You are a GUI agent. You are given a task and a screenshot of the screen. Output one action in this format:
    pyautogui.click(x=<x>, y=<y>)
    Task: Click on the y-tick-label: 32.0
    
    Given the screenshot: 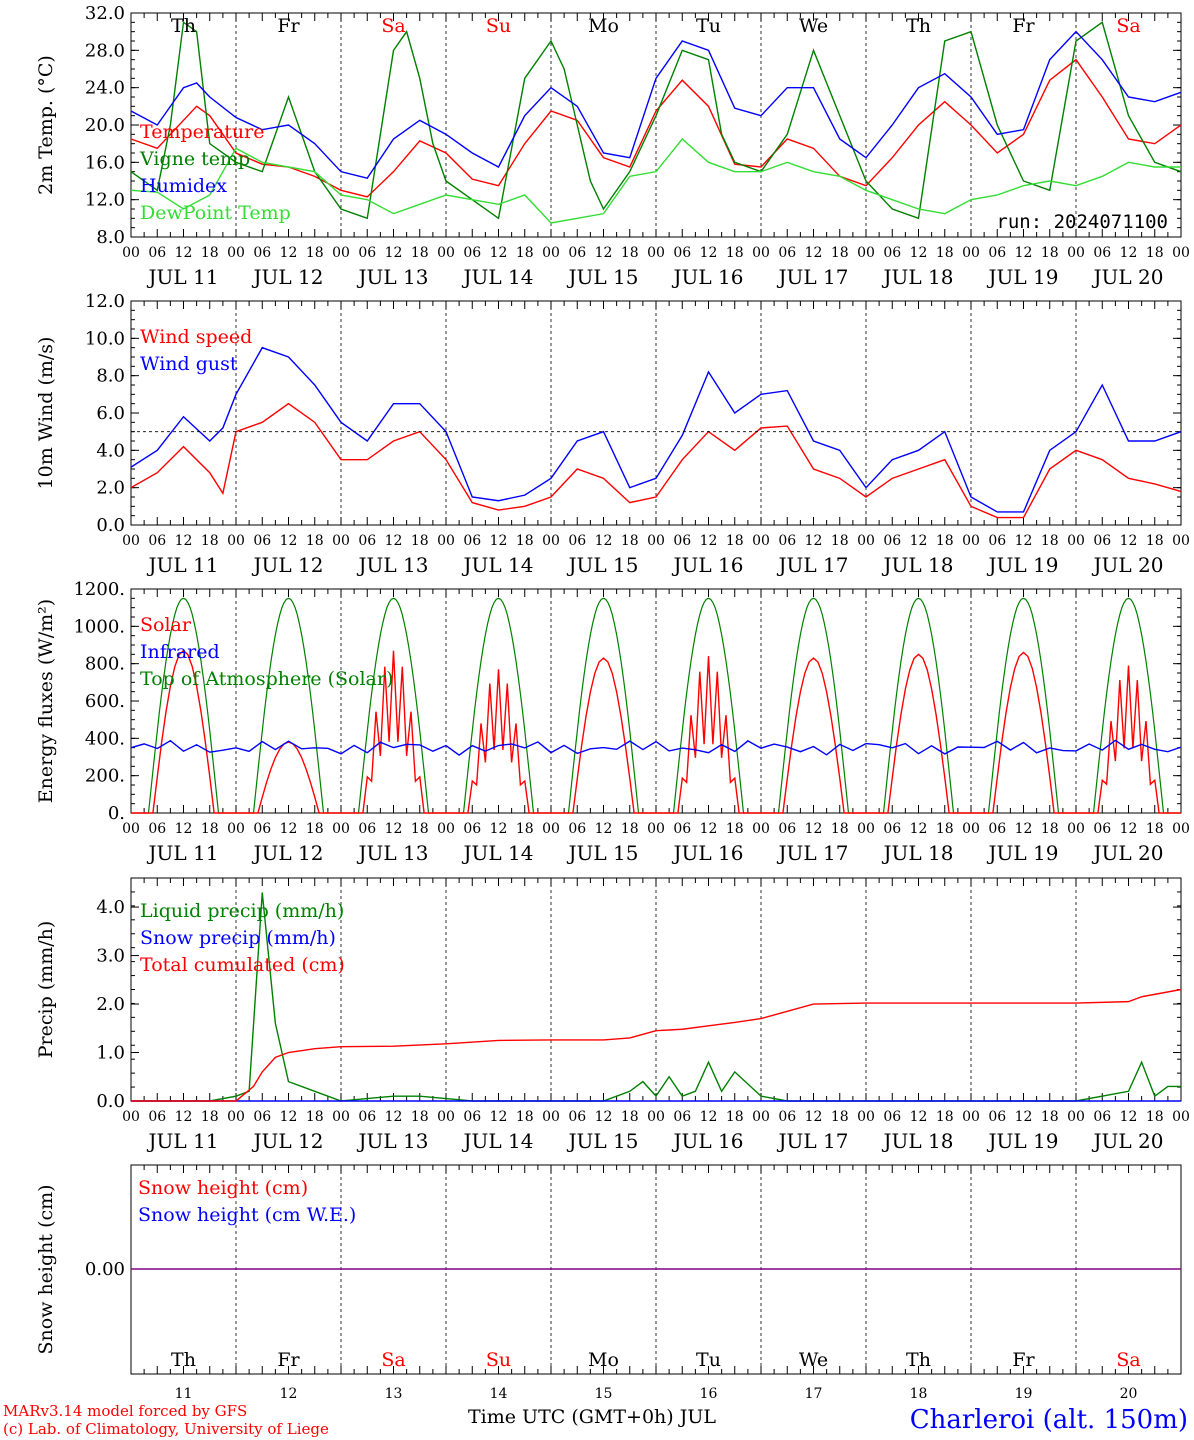 What is the action you would take?
    pyautogui.click(x=105, y=13)
    